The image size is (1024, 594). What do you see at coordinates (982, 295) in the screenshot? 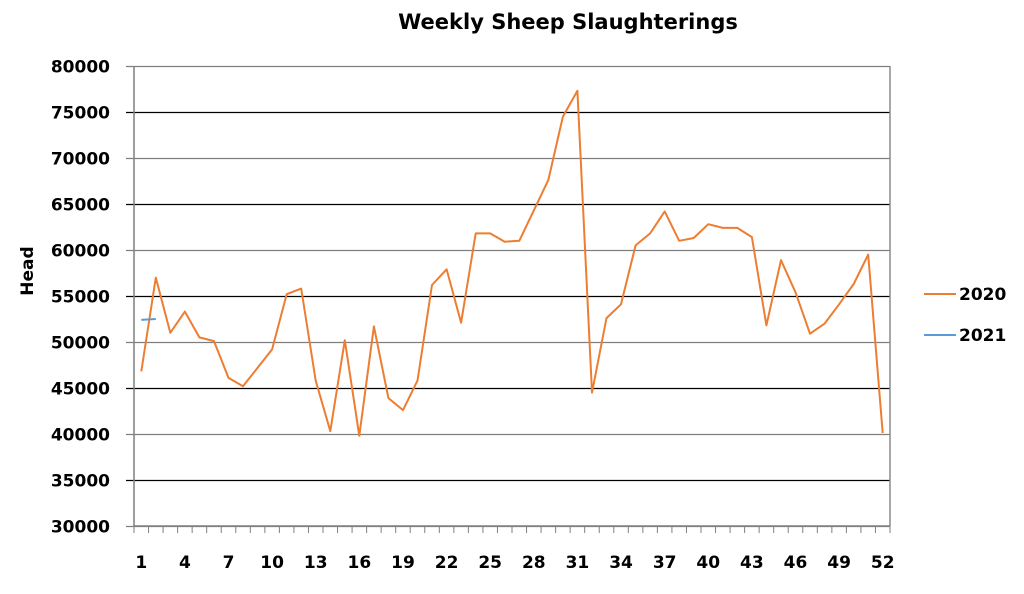
I see `legend-label-2020: 2020` at bounding box center [982, 295].